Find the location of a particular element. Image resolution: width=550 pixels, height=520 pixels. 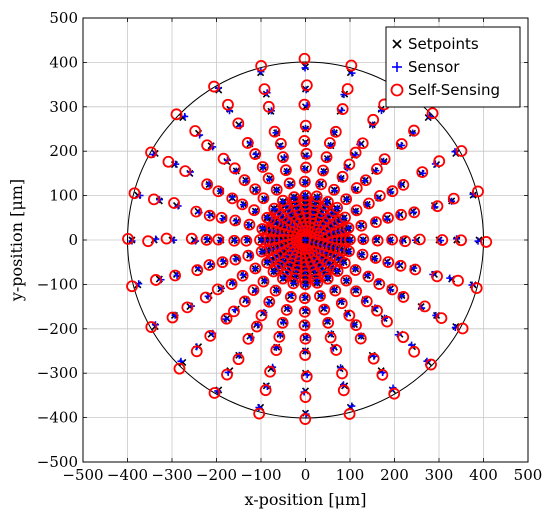

x-tick-label: 300 is located at coordinates (439, 475).